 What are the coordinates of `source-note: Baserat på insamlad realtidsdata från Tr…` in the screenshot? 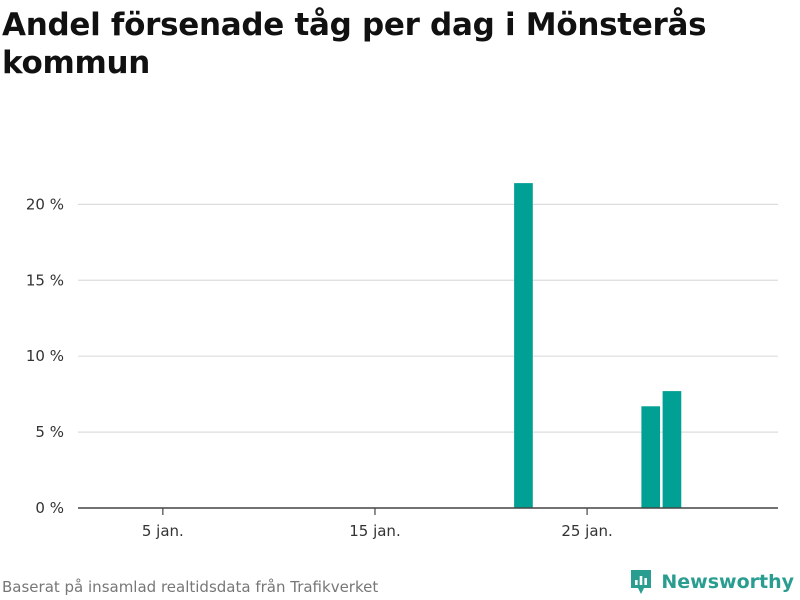 It's located at (190, 587).